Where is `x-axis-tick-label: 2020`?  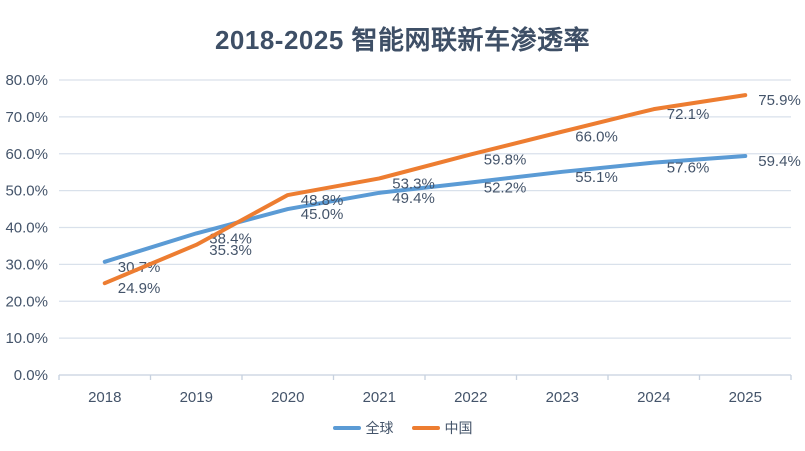
x-axis-tick-label: 2020 is located at coordinates (287, 397).